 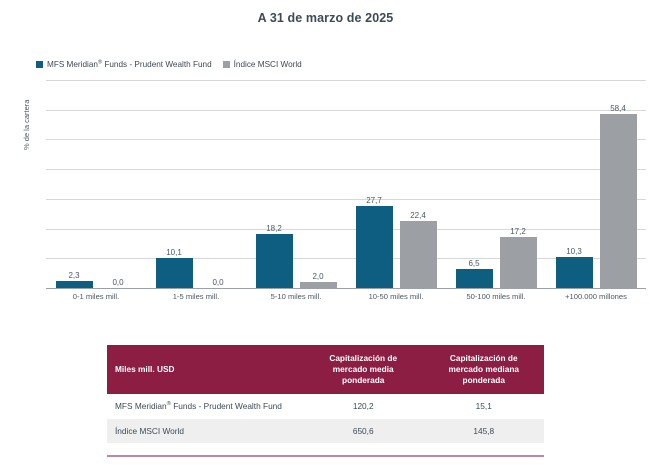 What do you see at coordinates (274, 228) in the screenshot?
I see `bar-value-label: 18,2` at bounding box center [274, 228].